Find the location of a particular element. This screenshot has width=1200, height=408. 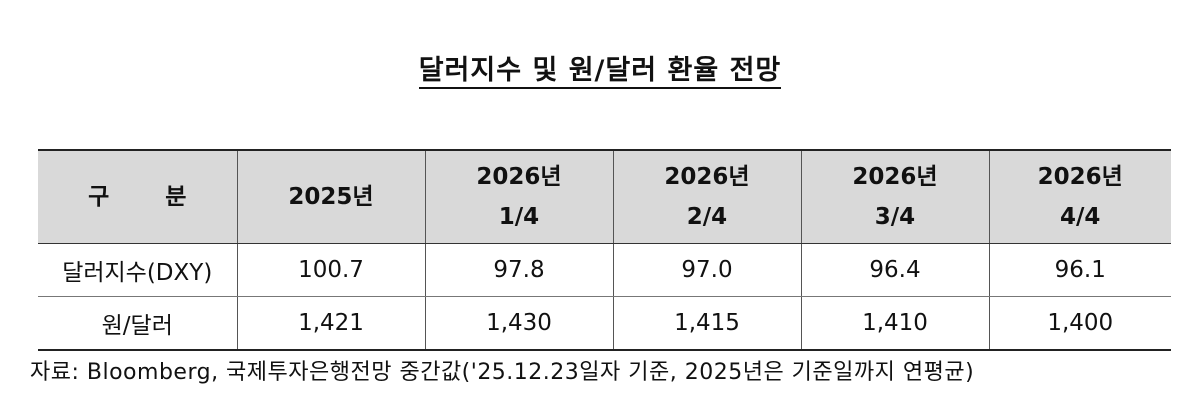

header-2026-q4-period: 4/4 is located at coordinates (1080, 217).